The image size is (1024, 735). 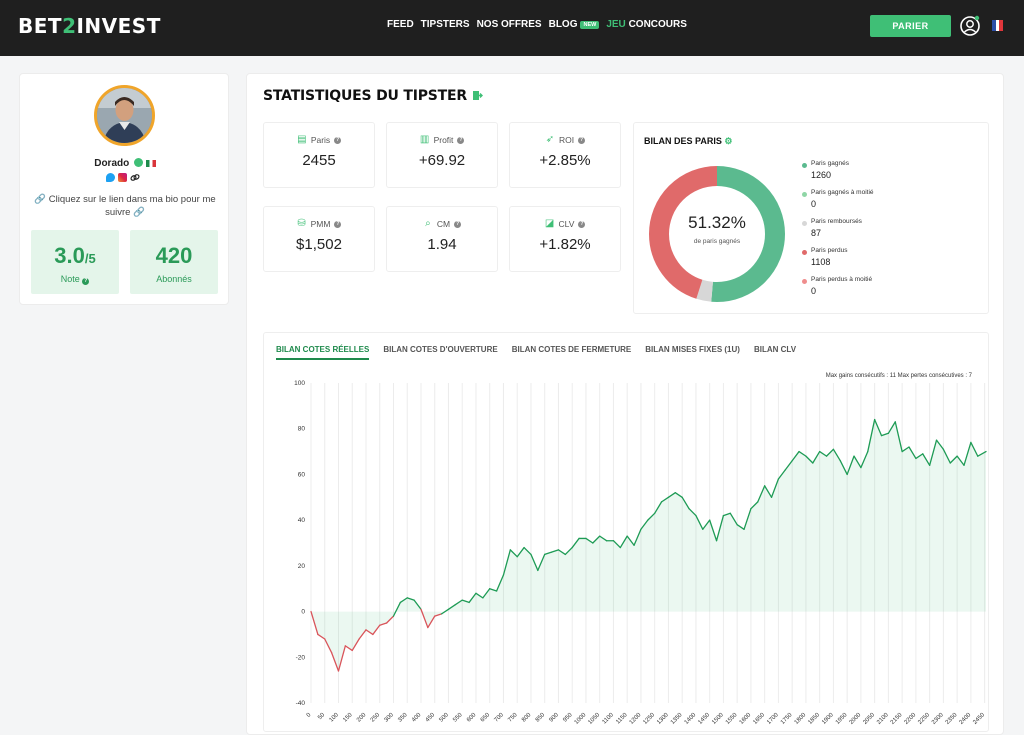 I want to click on bet2invest-logo: BET2INVEST, so click(x=89, y=26).